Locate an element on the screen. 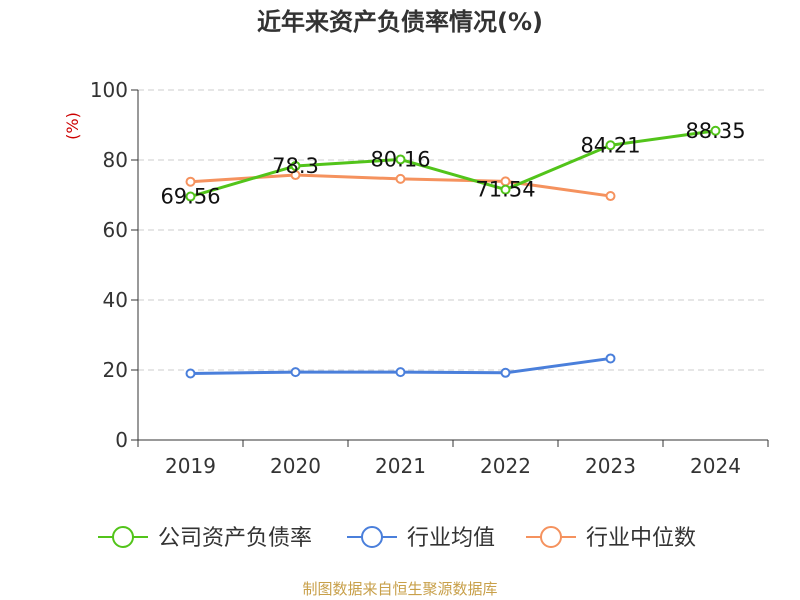  y-tick-label: 80 is located at coordinates (115, 160).